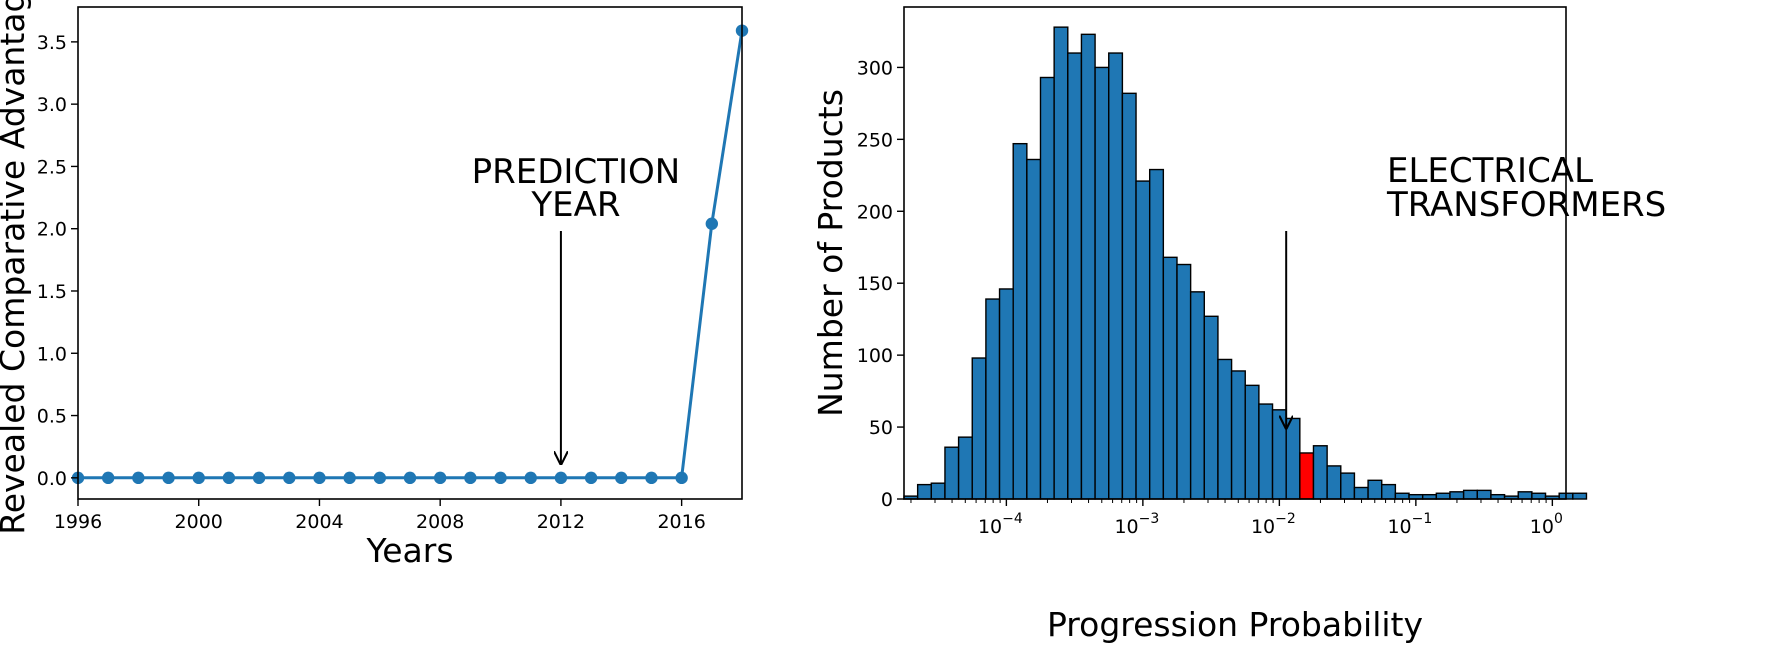 The image size is (1773, 645). I want to click on tick-exponent: −4, so click(1012, 519).